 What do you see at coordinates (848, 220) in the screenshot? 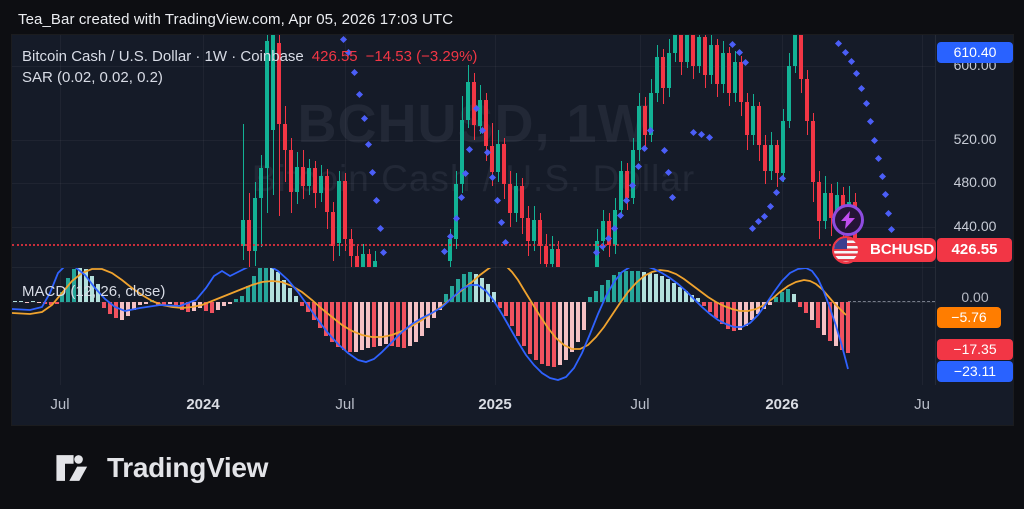
I see `lightning-marker-icon` at bounding box center [848, 220].